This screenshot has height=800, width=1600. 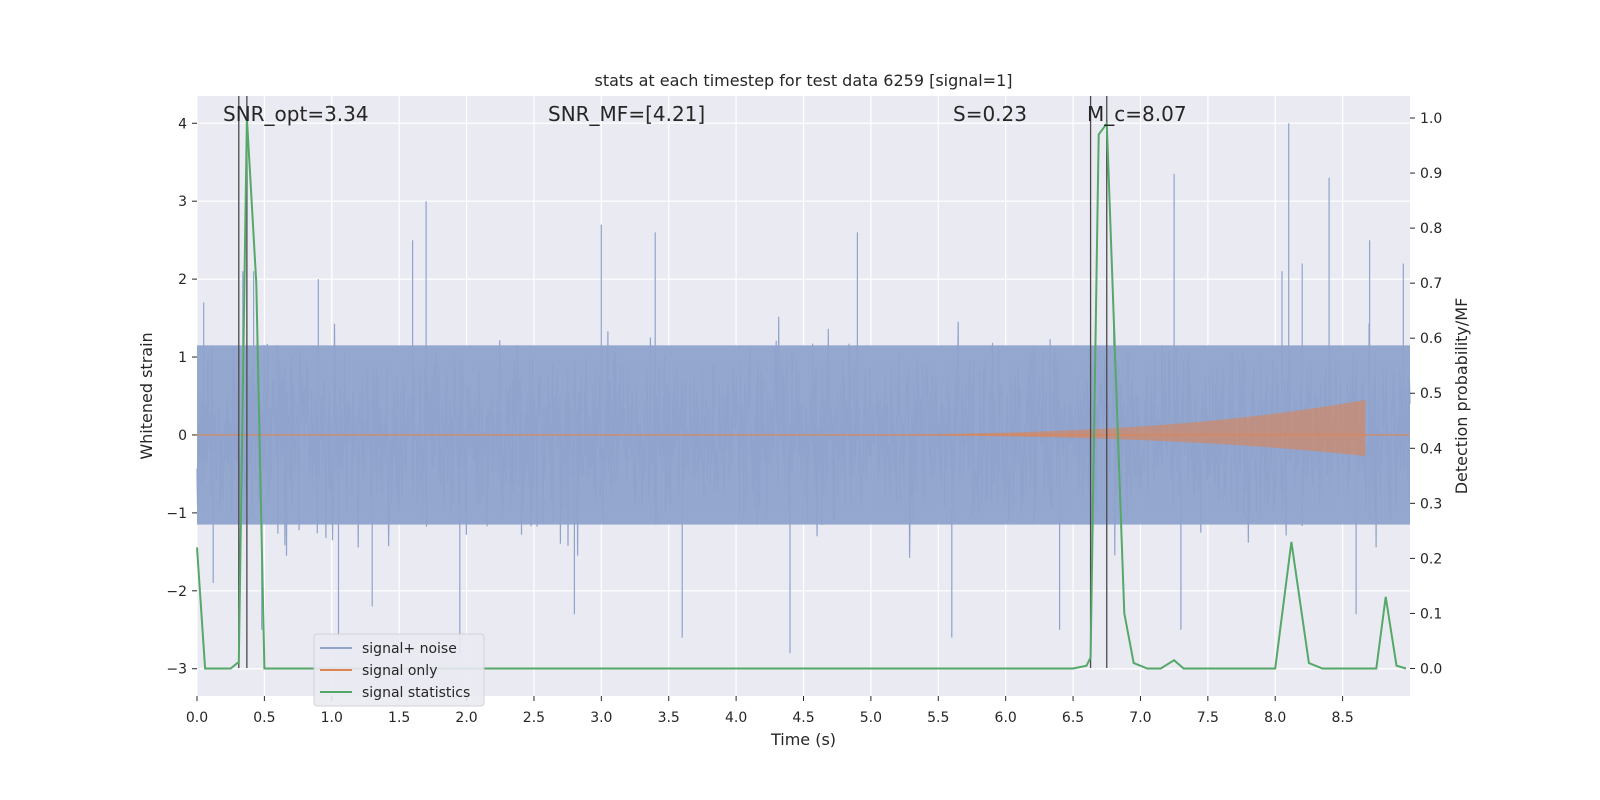 I want to click on y-right-tick-label: 0.1, so click(x=1431, y=614).